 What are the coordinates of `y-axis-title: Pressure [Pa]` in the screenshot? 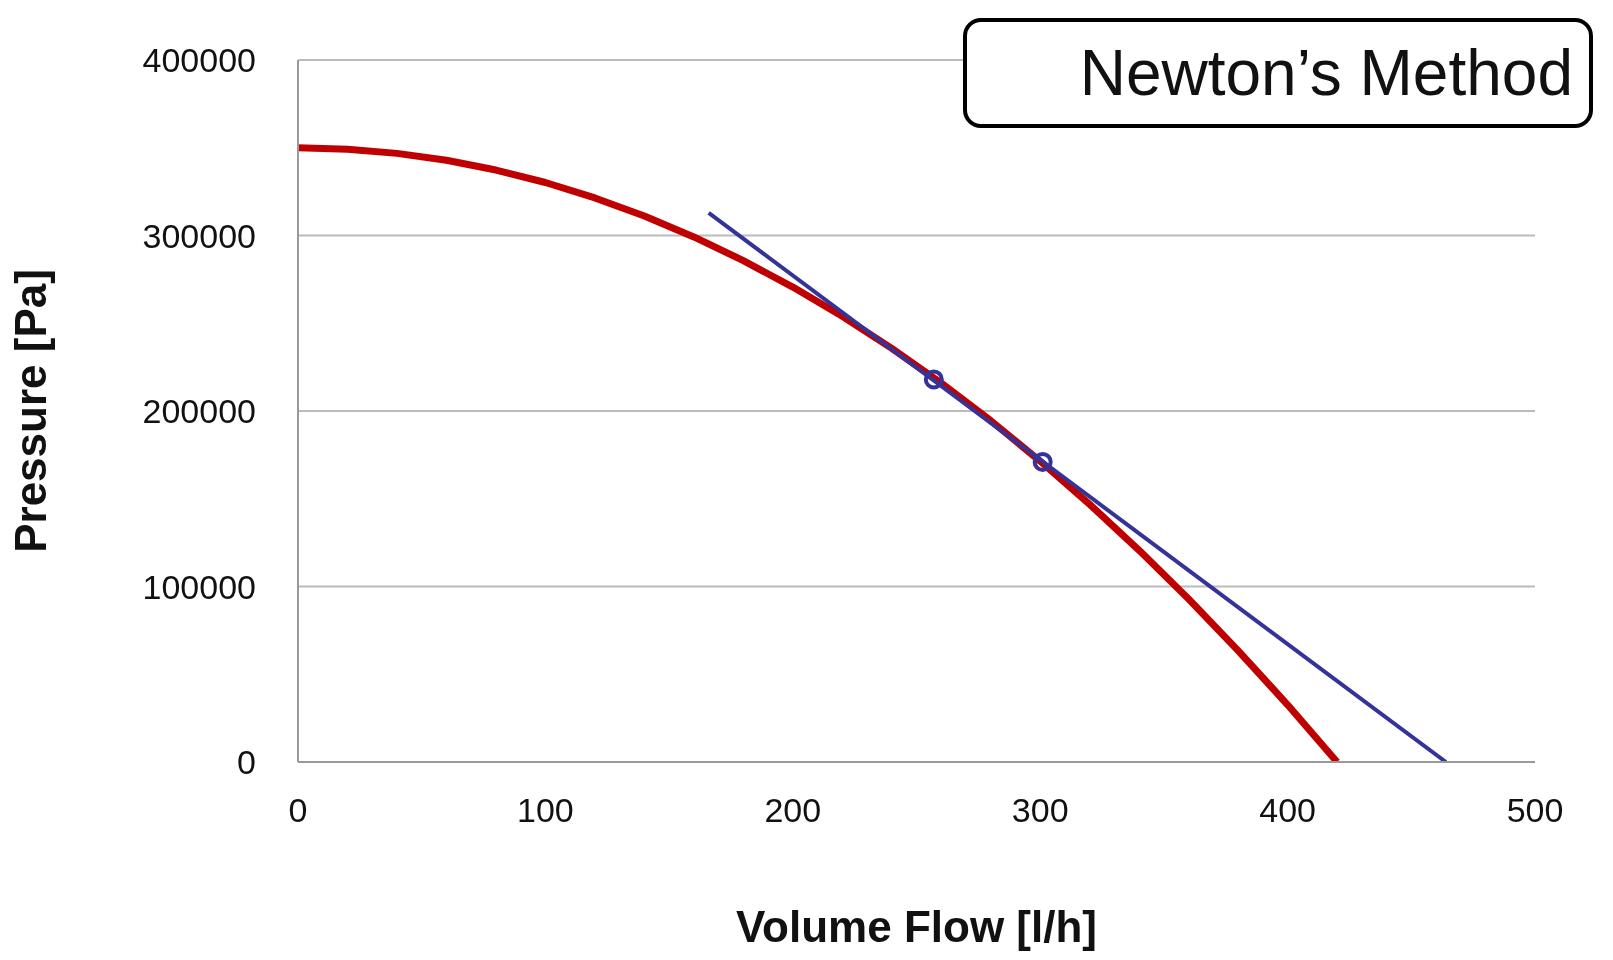 It's located at (30, 411).